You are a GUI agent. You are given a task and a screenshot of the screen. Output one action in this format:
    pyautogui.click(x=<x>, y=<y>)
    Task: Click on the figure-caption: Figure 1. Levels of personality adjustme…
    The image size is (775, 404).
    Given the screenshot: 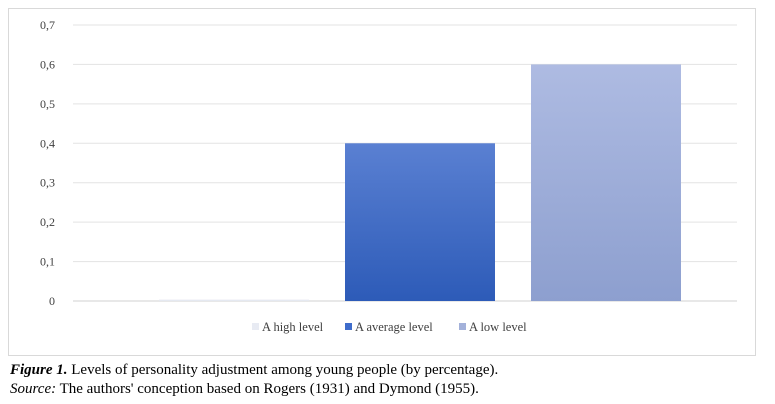 What is the action you would take?
    pyautogui.click(x=390, y=380)
    